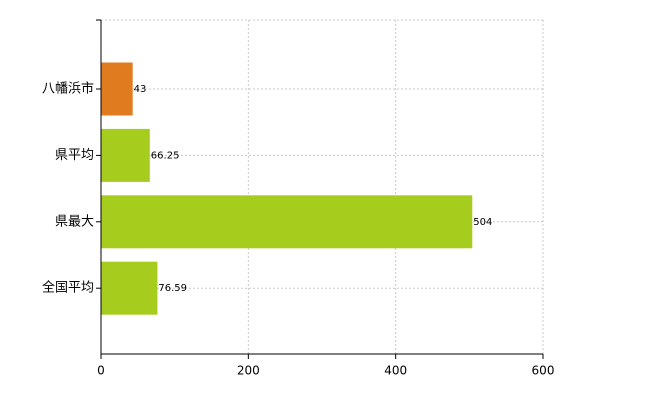  I want to click on x-tick-label: 0, so click(101, 371).